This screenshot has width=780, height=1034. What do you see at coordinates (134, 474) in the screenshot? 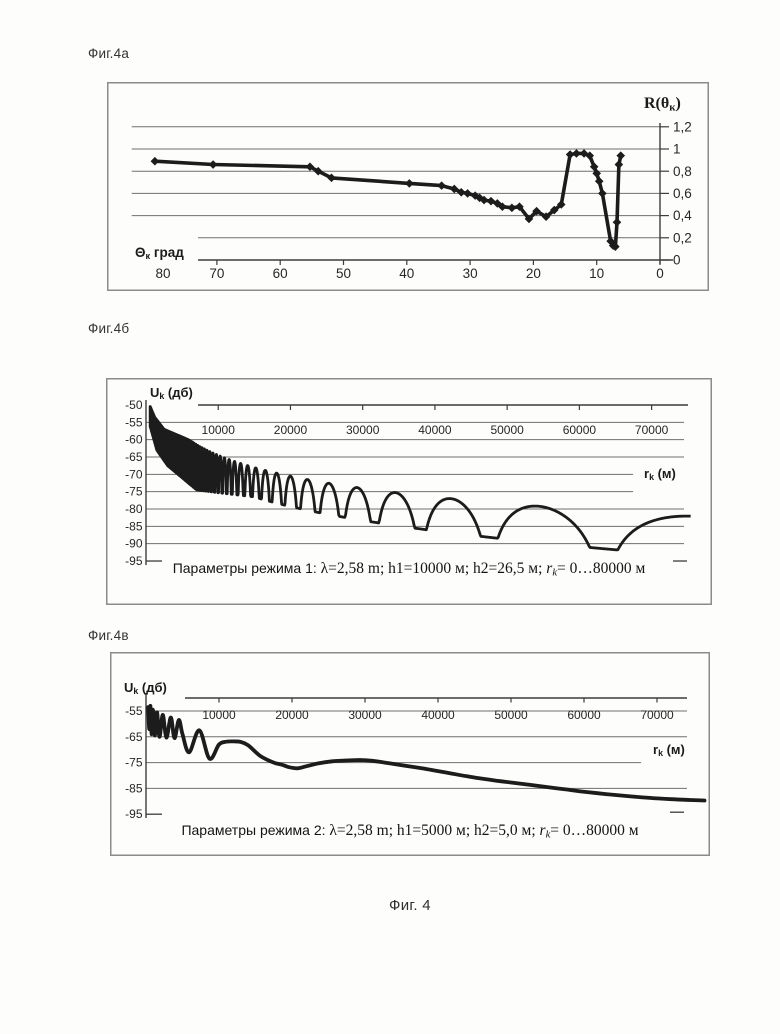
I see `y-tick-label: -70` at bounding box center [134, 474].